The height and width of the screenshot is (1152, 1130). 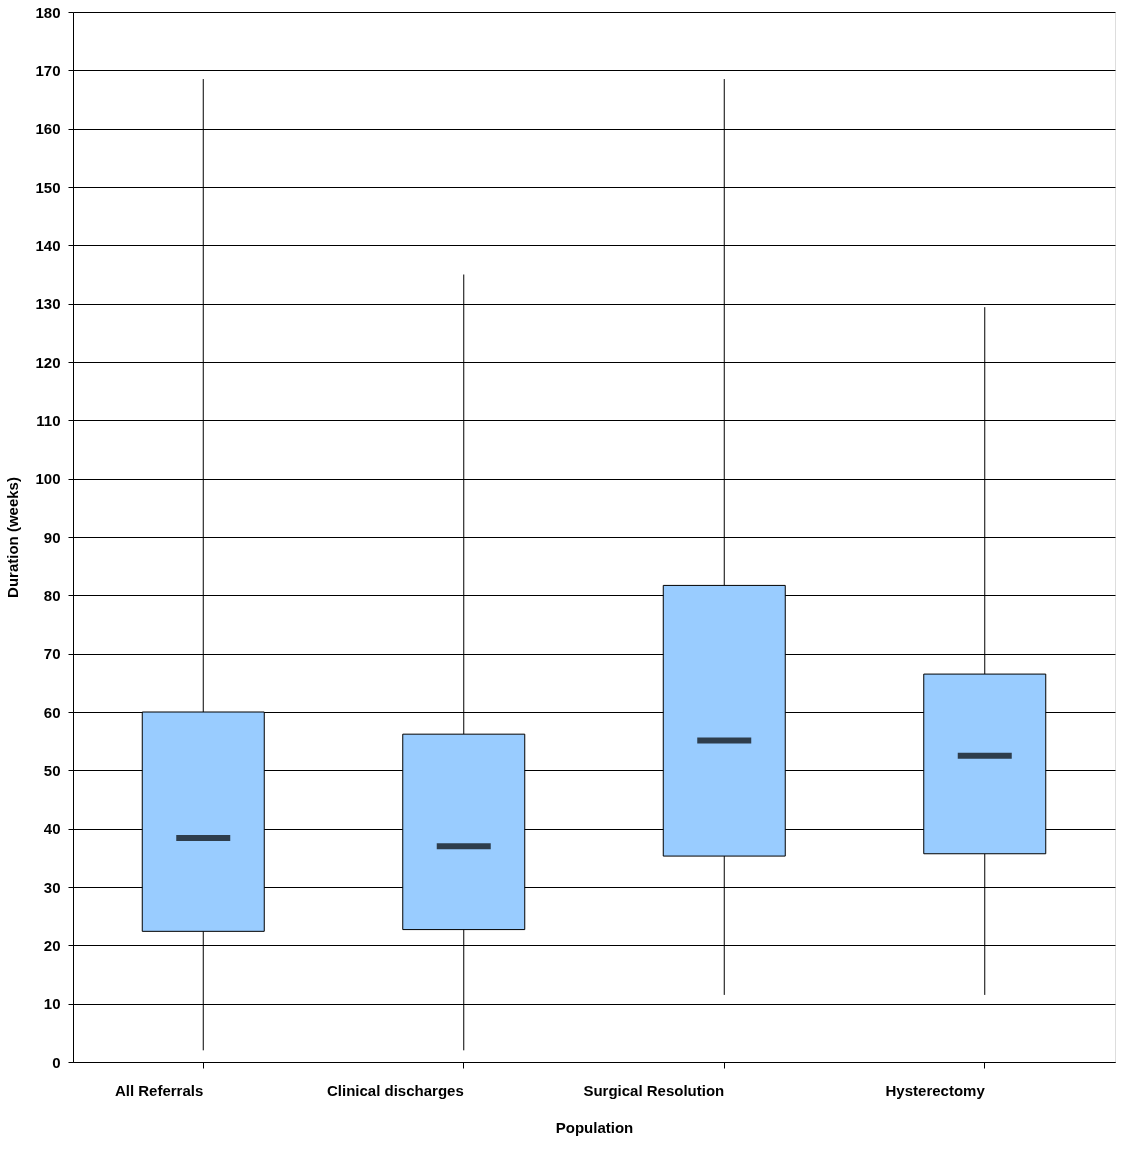 What do you see at coordinates (52, 1004) in the screenshot?
I see `y-tick-label: 10` at bounding box center [52, 1004].